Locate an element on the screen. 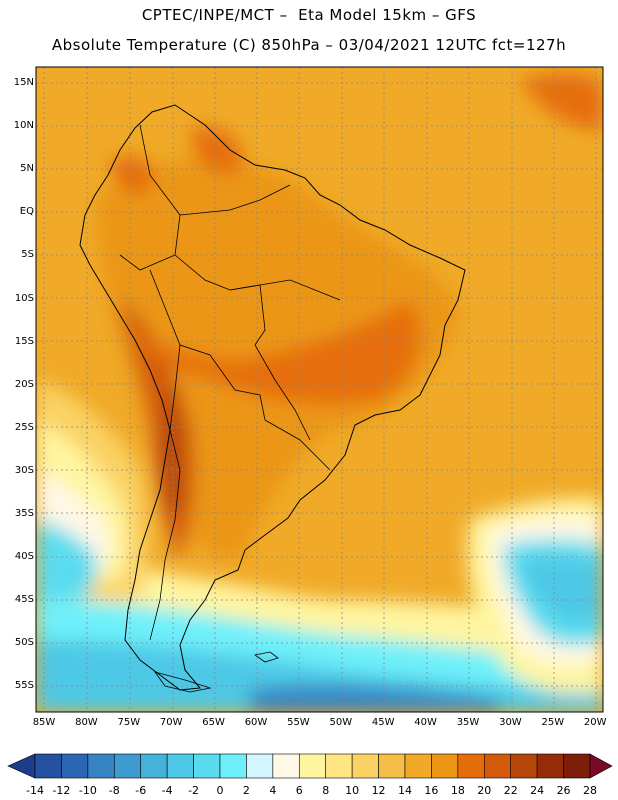 The width and height of the screenshot is (618, 800). colorbar-label: 14 is located at coordinates (405, 790).